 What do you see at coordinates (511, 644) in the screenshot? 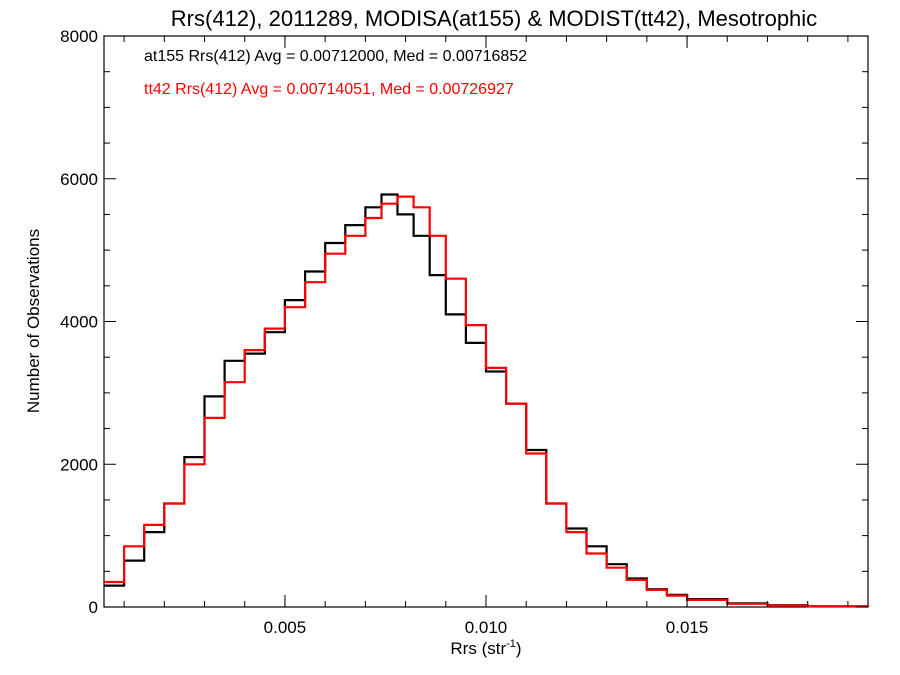
I see `x-axis-label-superscript: -1` at bounding box center [511, 644].